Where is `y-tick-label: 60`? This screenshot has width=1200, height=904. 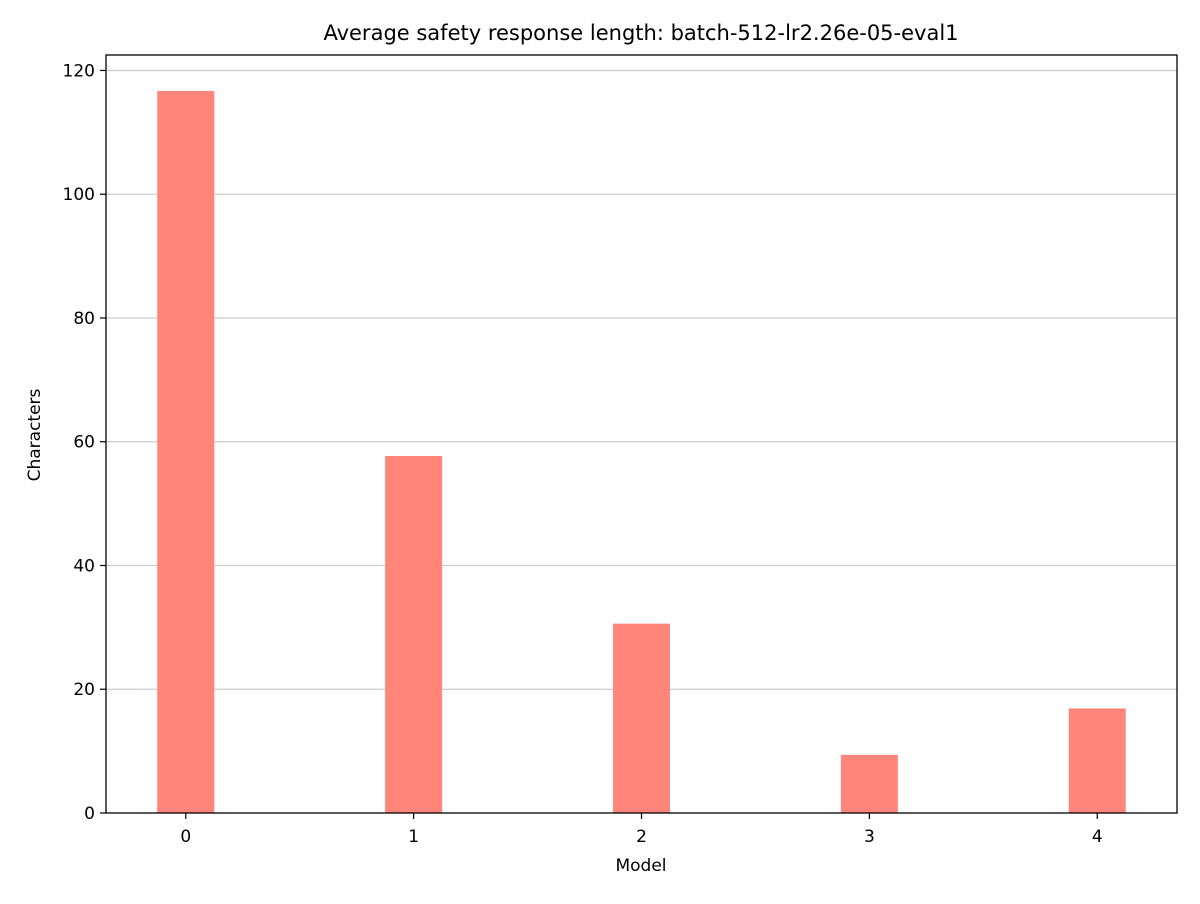
y-tick-label: 60 is located at coordinates (84, 443).